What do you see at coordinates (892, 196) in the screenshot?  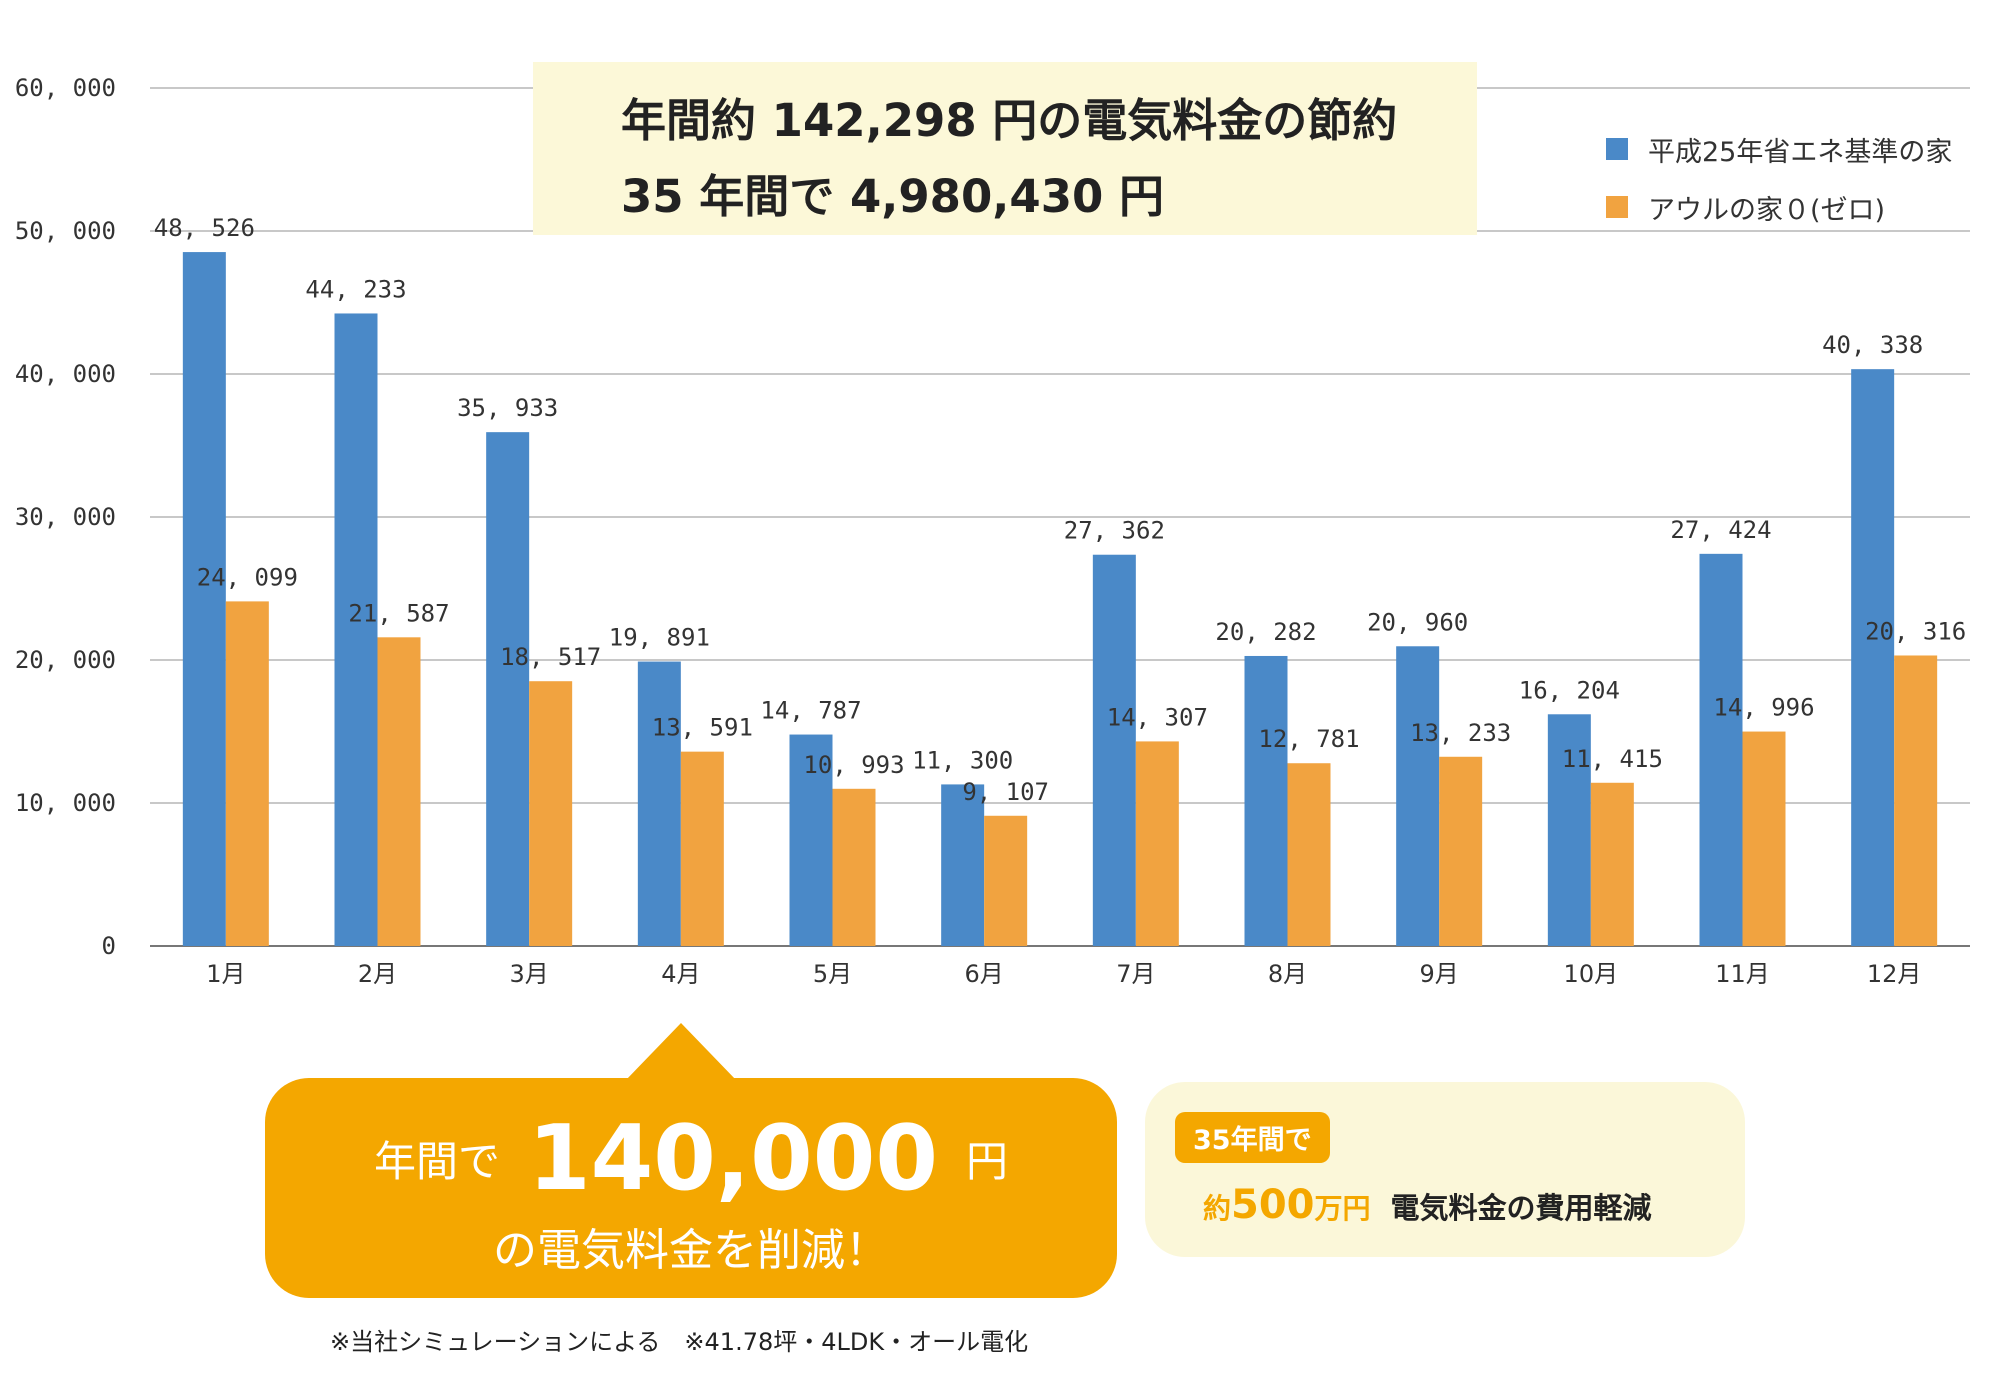 I see `headline-35-year-saving: 35 年間で 4,980,430 円` at bounding box center [892, 196].